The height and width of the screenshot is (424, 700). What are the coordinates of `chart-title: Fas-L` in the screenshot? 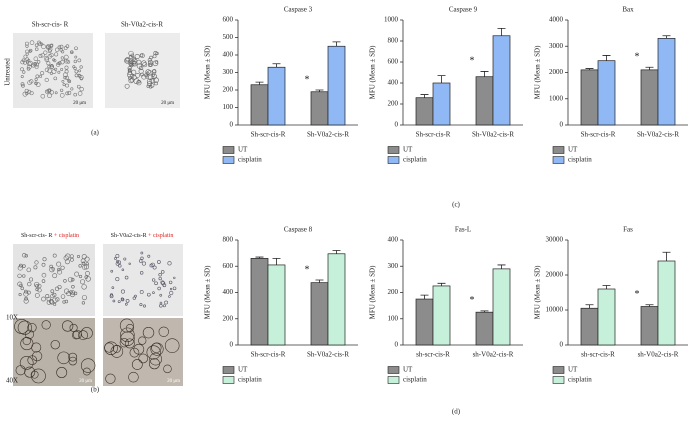 It's located at (463, 230).